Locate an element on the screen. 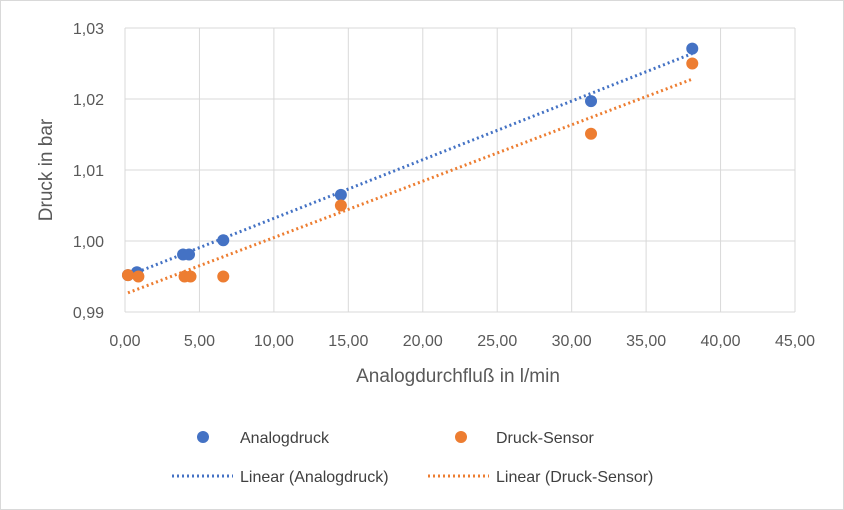 The height and width of the screenshot is (510, 844). x-tick-label: 45,00 is located at coordinates (795, 341).